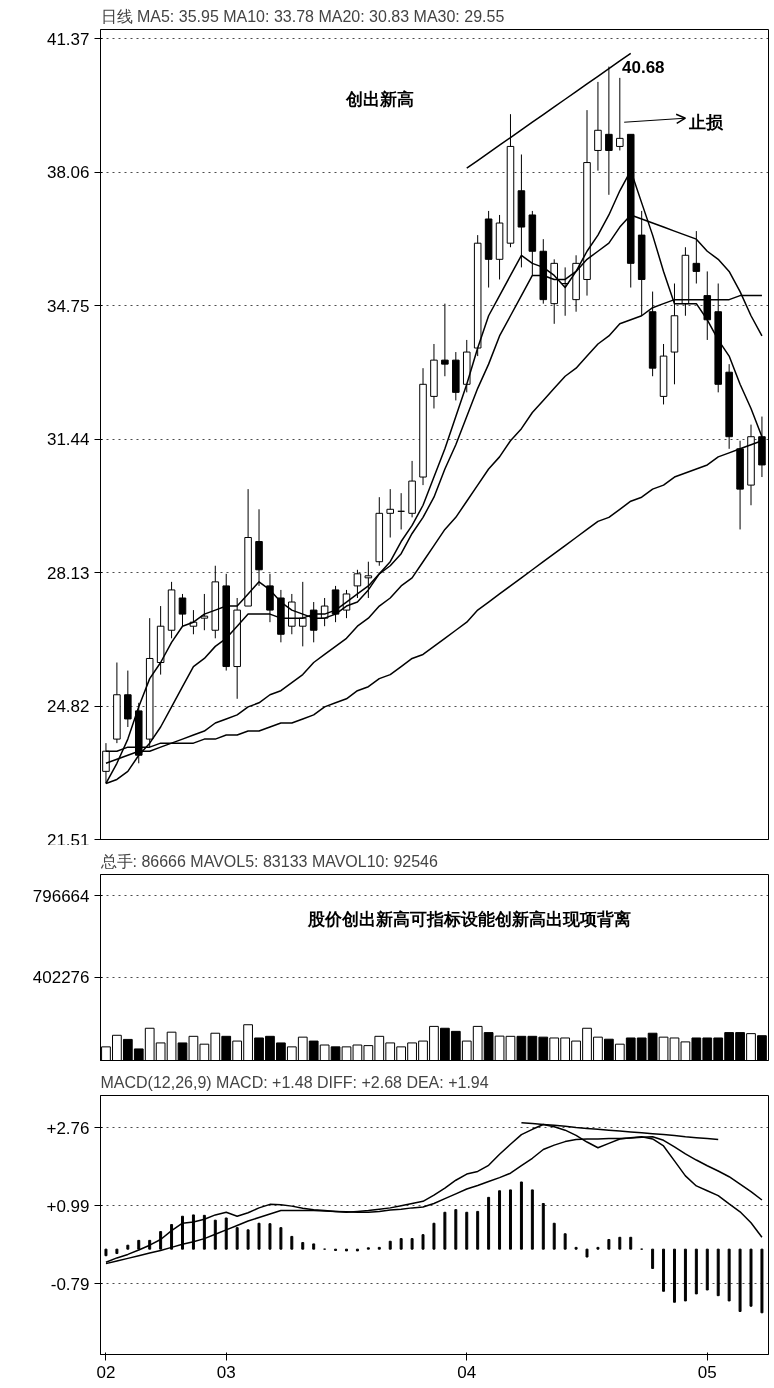  Describe the element at coordinates (705, 122) in the screenshot. I see `annotation: 止损` at that location.